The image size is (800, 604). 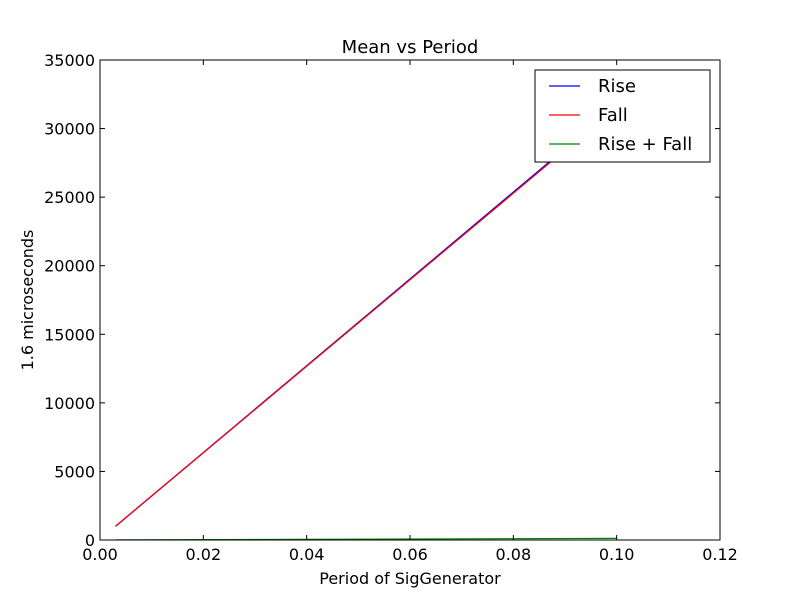 I want to click on chart-title: Mean vs Period, so click(x=410, y=47).